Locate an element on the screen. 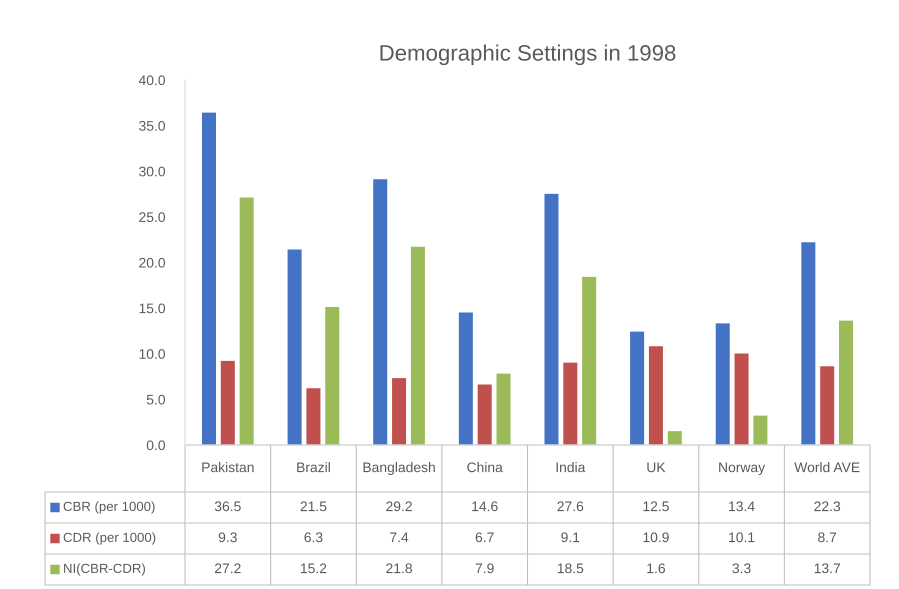  data-label: 21.5 is located at coordinates (313, 506).